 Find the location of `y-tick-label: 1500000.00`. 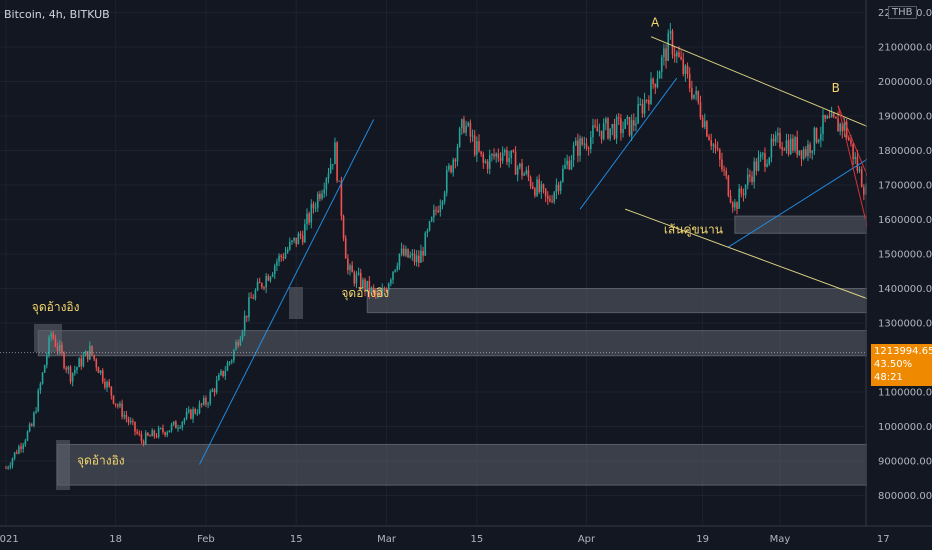

y-tick-label: 1500000.00 is located at coordinates (905, 255).